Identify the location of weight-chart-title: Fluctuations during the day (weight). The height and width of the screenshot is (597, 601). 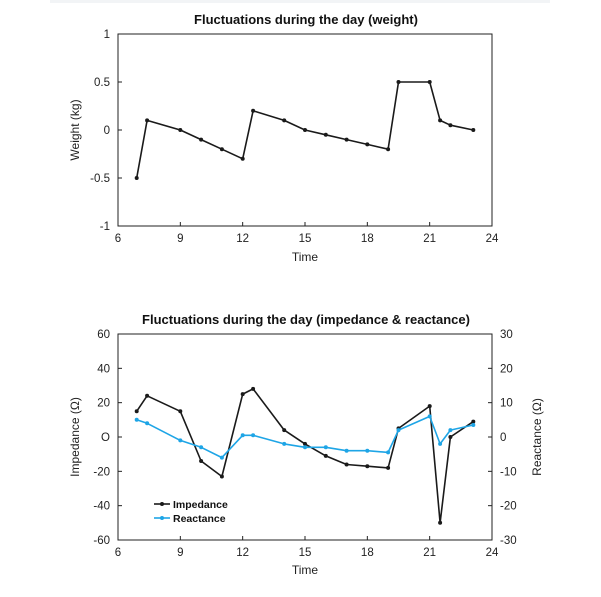
(306, 19).